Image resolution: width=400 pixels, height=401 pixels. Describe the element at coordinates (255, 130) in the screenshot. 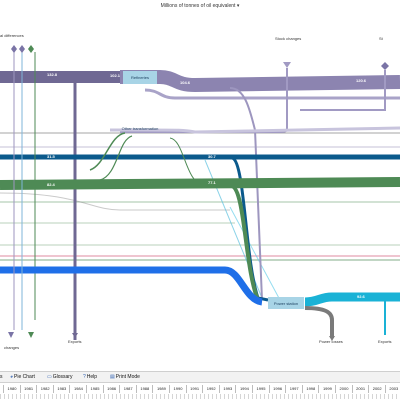

I see `flow-other-transformation` at that location.